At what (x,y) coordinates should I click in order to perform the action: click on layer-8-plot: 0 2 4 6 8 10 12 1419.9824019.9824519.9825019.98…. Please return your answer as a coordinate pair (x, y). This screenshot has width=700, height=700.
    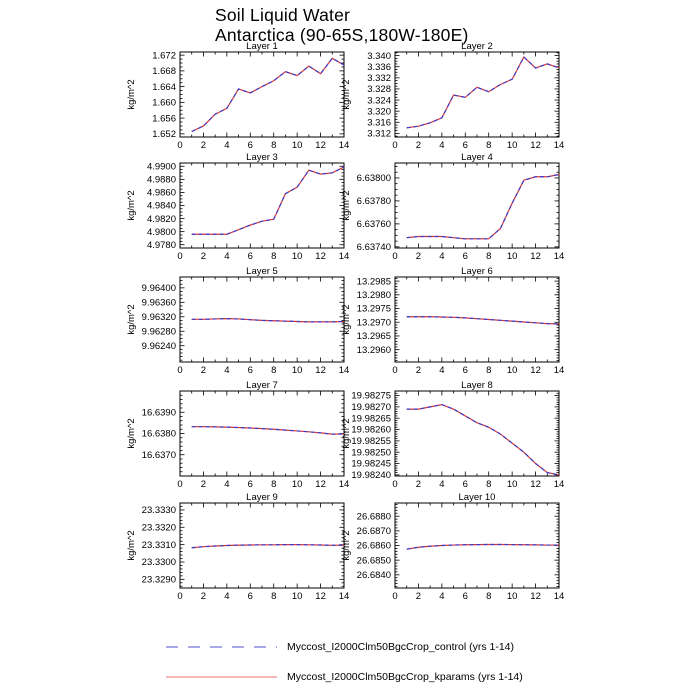
    Looking at the image, I should click on (452, 435).